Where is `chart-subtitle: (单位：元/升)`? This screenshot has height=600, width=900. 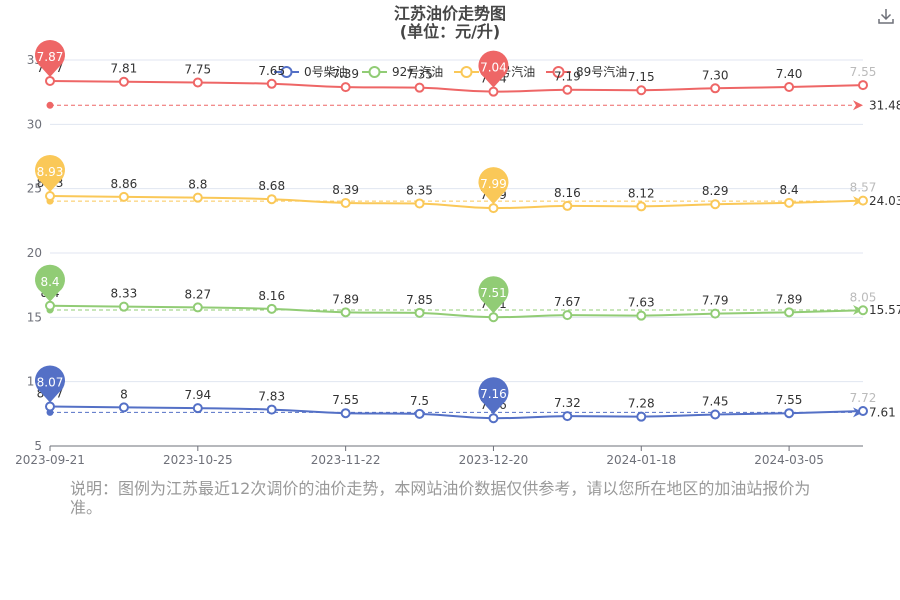 chart-subtitle: (单位：元/升) is located at coordinates (450, 31).